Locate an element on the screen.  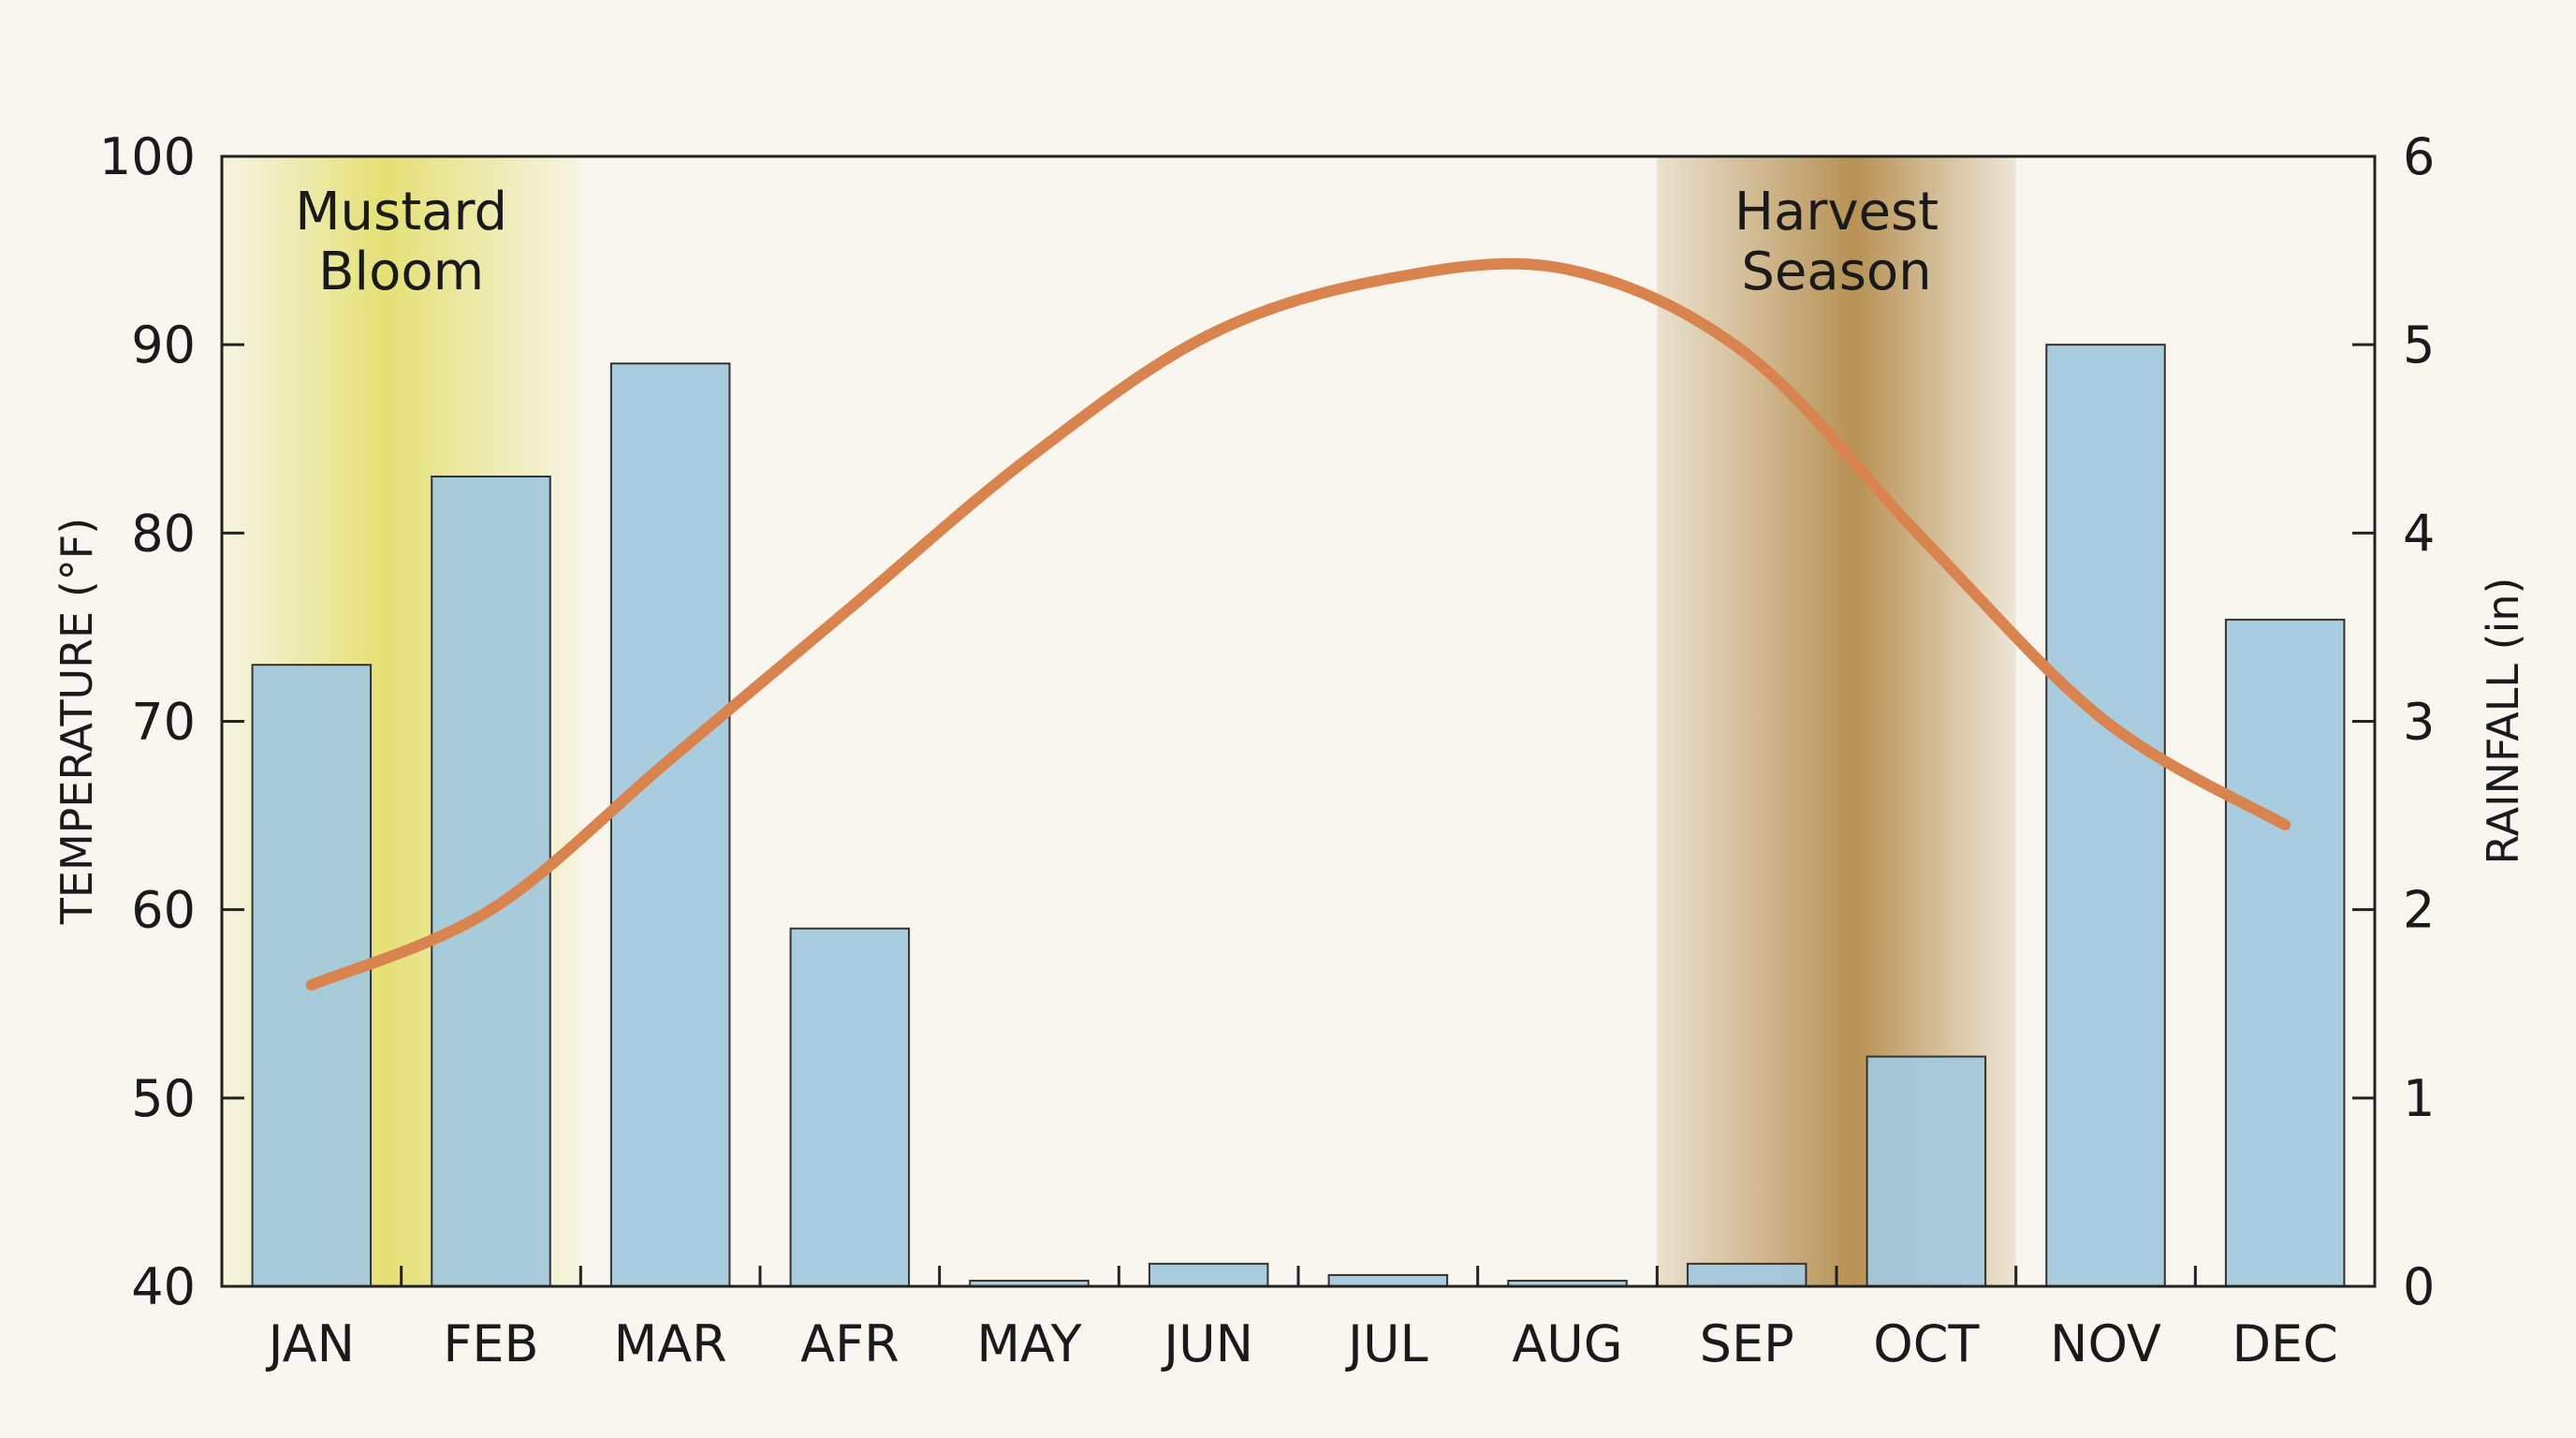
left-axis-tick-label: 60 is located at coordinates (163, 910).